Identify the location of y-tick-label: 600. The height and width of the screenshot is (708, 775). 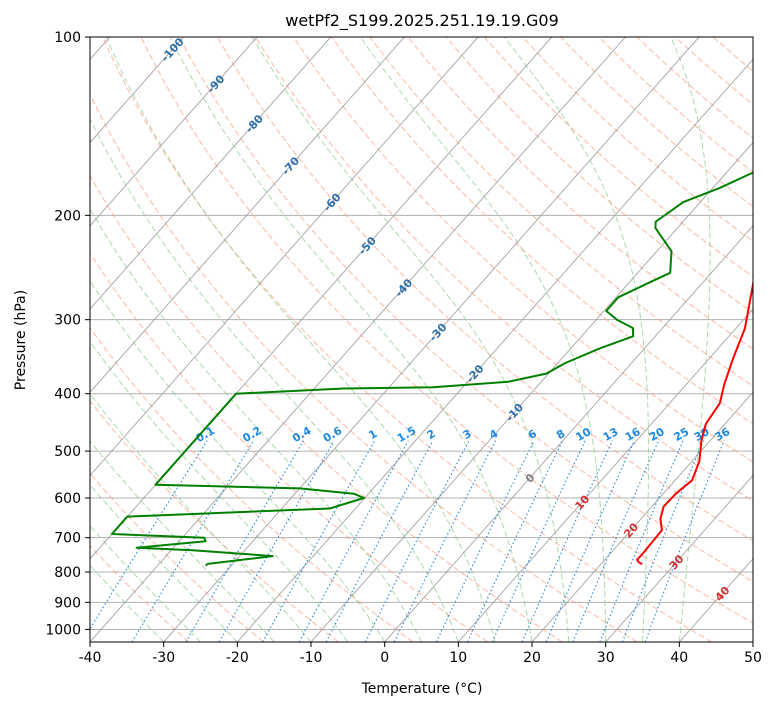
(67, 499).